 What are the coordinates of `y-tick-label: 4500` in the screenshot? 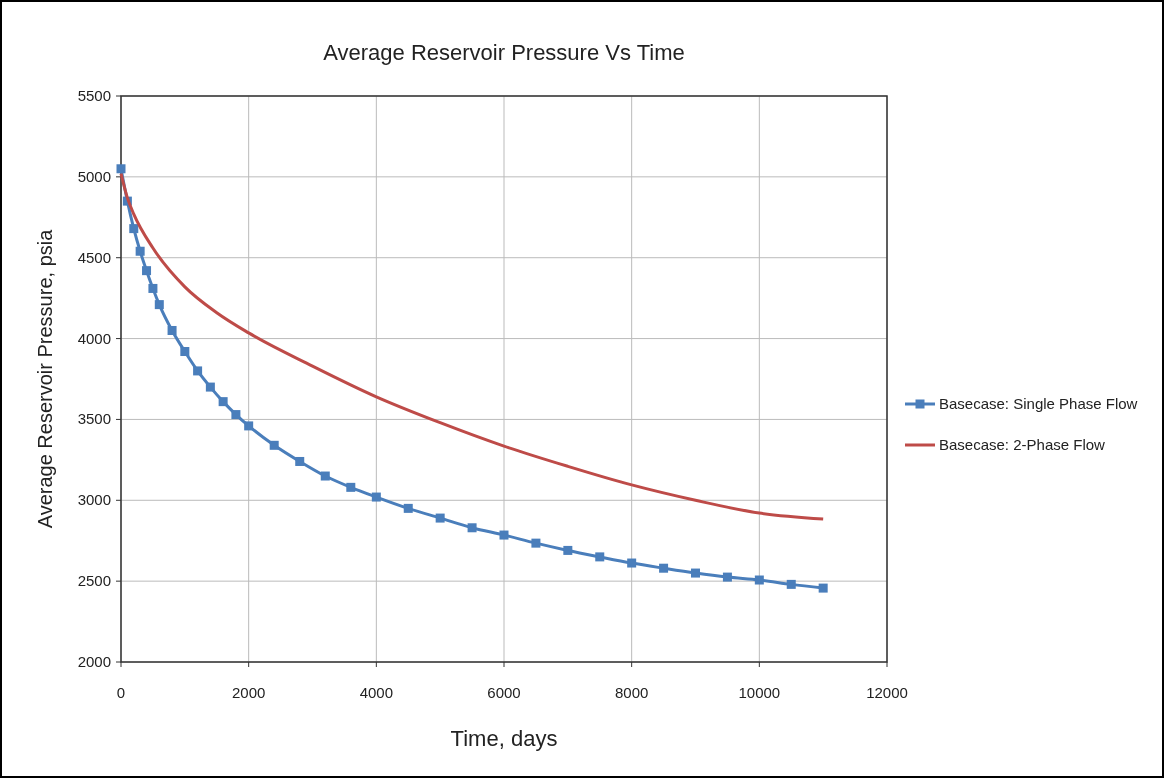 It's located at (94, 257).